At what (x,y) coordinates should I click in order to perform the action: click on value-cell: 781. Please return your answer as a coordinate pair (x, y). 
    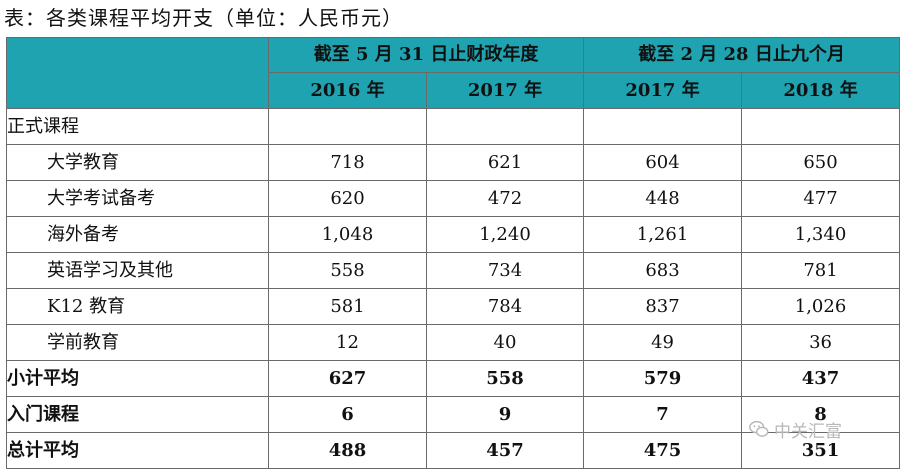
    Looking at the image, I should click on (820, 270).